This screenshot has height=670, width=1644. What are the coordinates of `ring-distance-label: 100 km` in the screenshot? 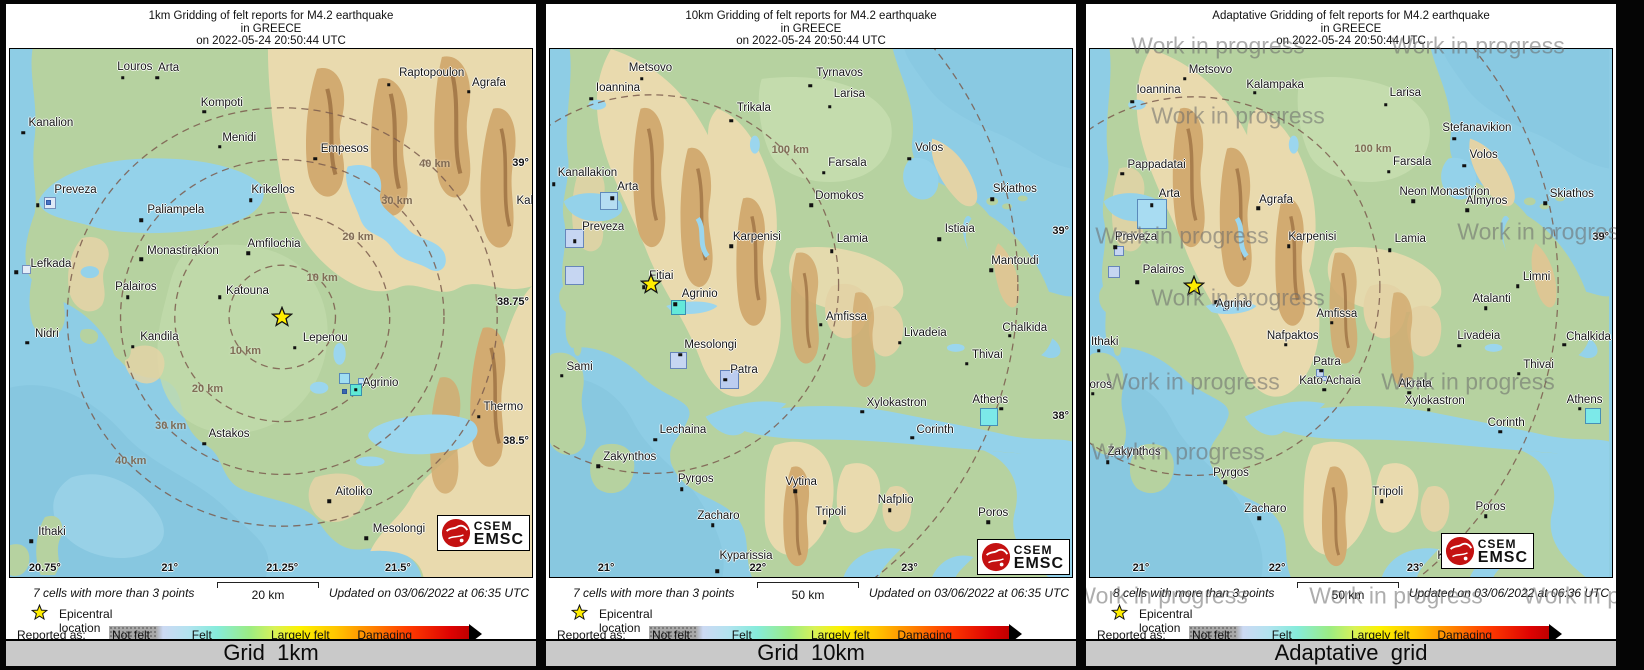 It's located at (790, 149).